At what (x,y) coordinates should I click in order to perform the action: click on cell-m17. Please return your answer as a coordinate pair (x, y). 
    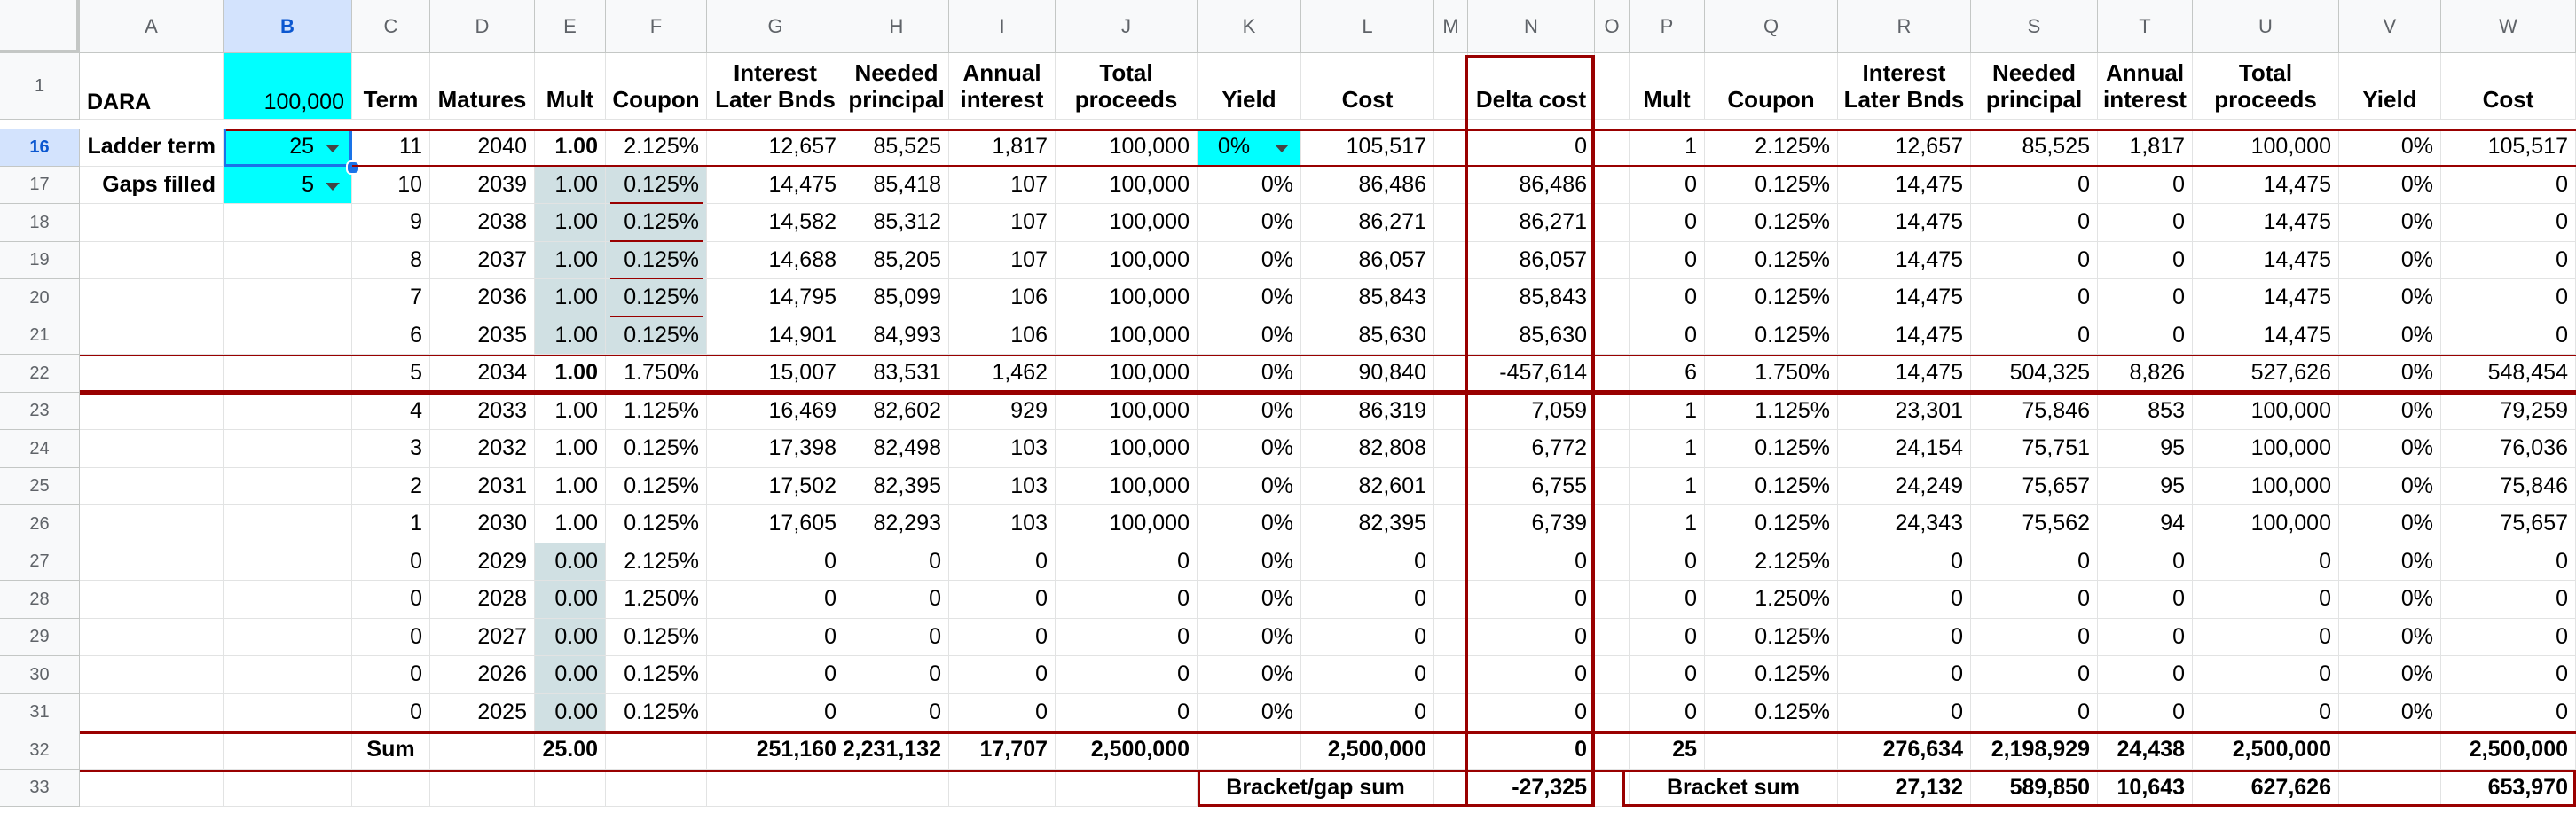
    Looking at the image, I should click on (1451, 185).